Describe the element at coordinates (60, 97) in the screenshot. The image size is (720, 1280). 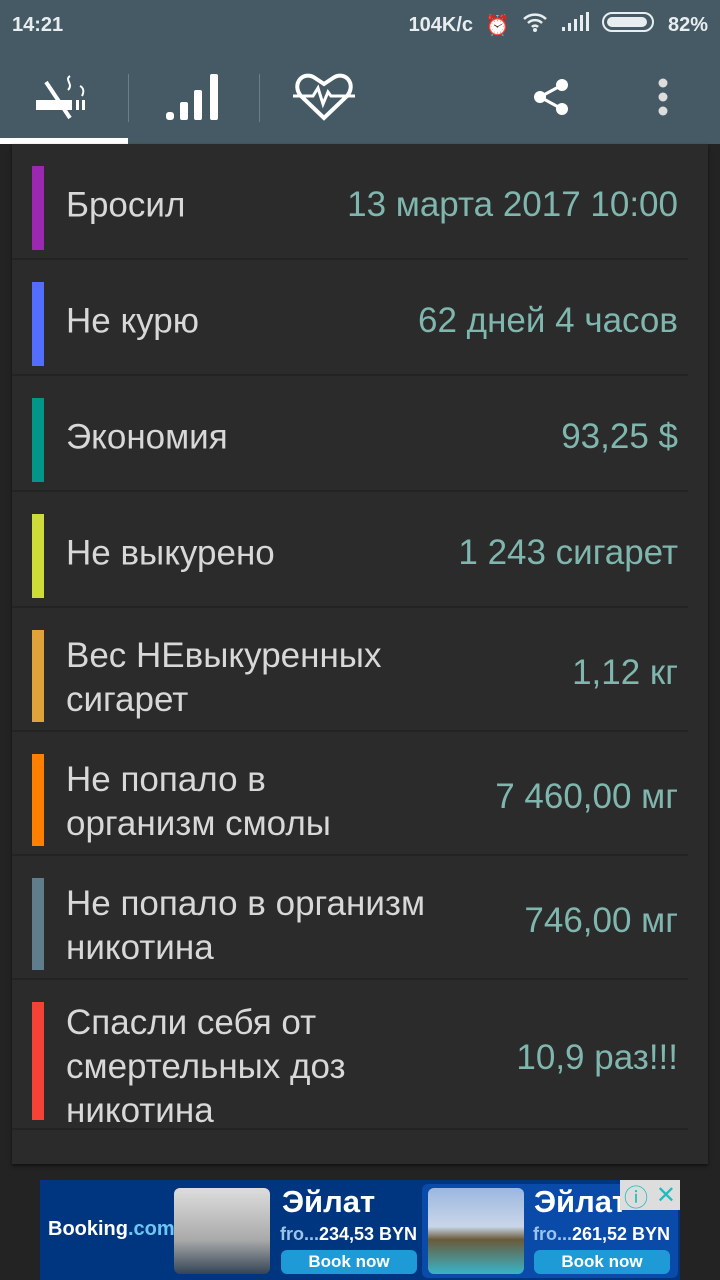
I see `no-smoking-icon` at that location.